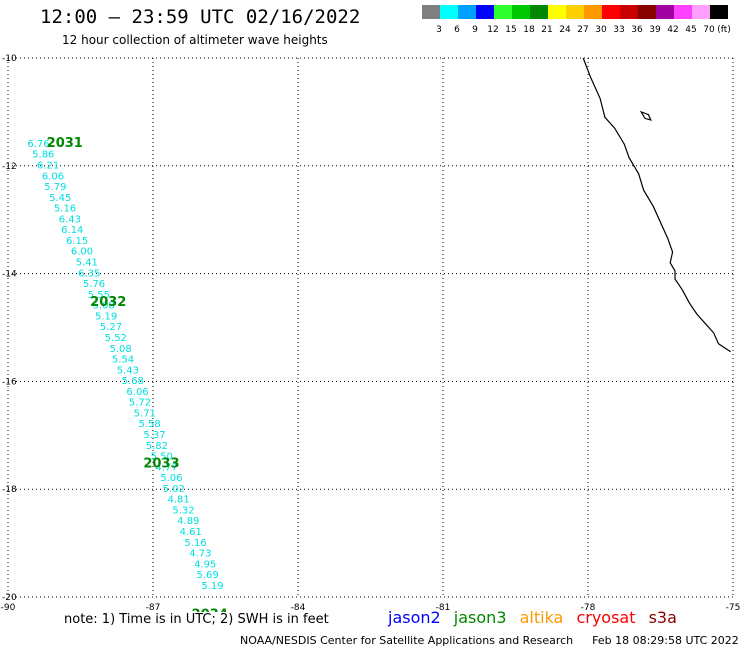 This screenshot has height=650, width=740. Describe the element at coordinates (55, 187) in the screenshot. I see `wave-height-label: 5.79` at that location.